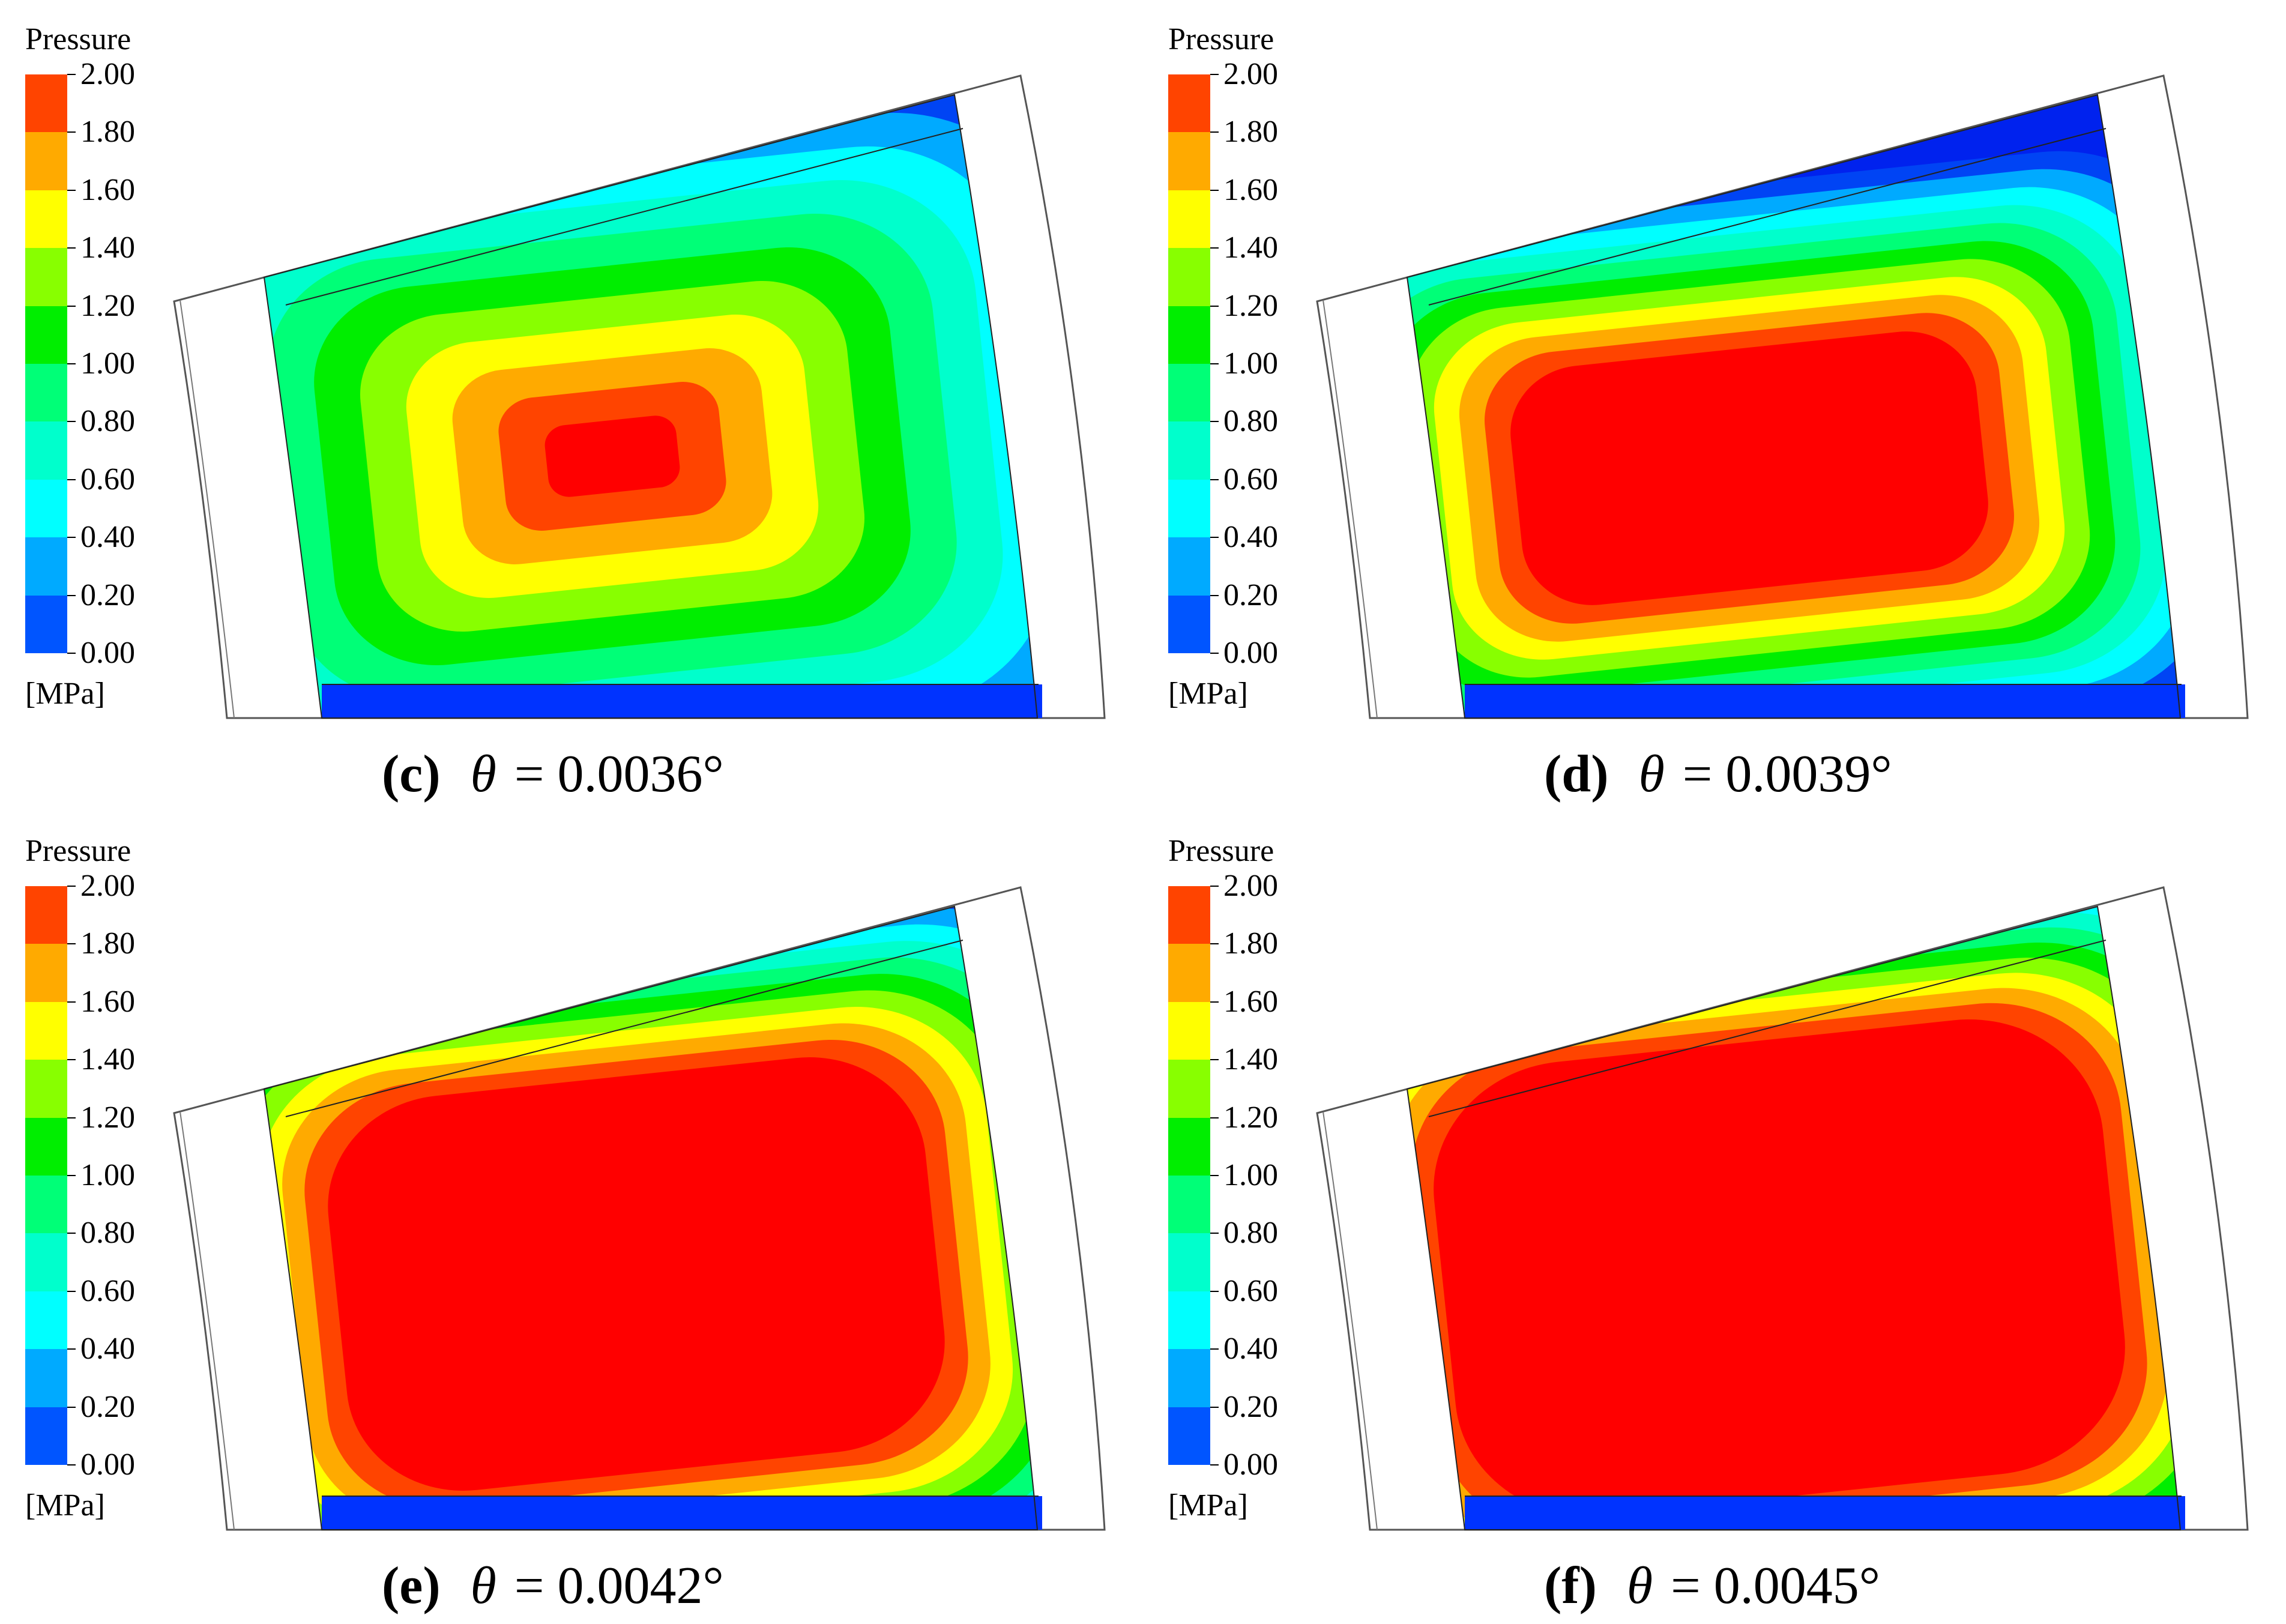 The height and width of the screenshot is (1624, 2286). I want to click on panel-equation: = 0.0039°, so click(1787, 774).